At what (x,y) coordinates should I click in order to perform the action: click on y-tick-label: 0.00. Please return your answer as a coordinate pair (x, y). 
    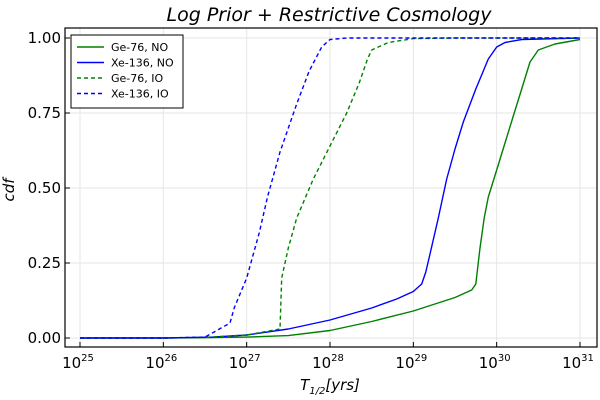
    Looking at the image, I should click on (44, 338).